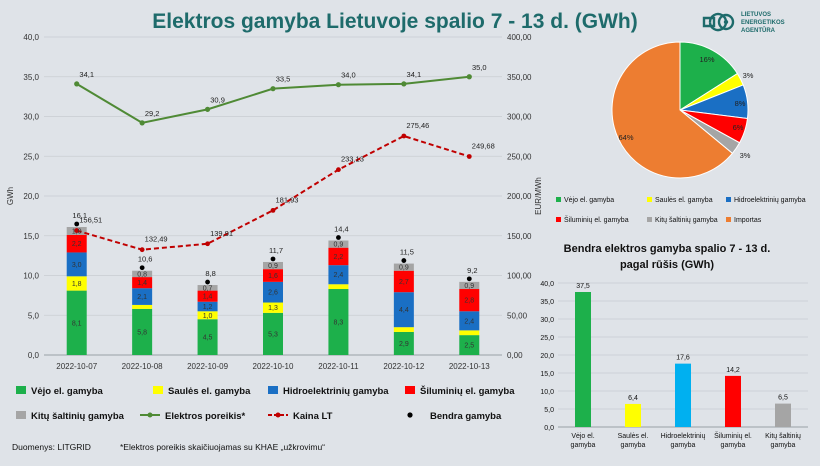  I want to click on price-line, so click(273, 192).